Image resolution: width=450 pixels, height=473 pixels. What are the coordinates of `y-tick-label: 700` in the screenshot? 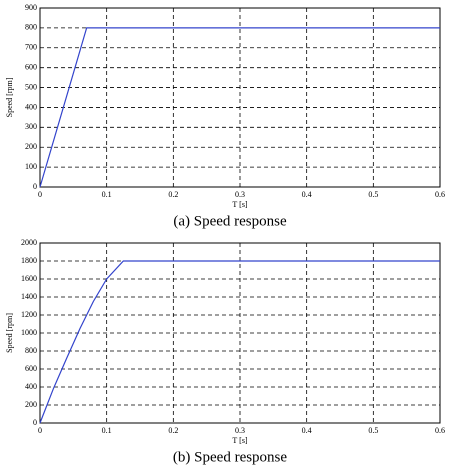 It's located at (31, 47).